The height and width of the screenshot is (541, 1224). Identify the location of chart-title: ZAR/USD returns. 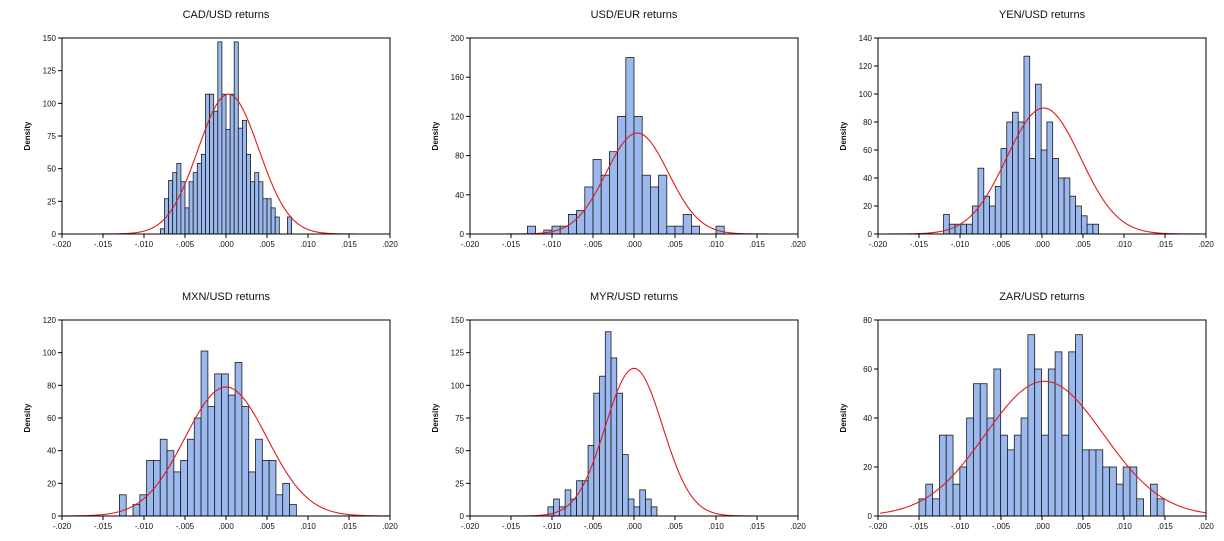
(1042, 297).